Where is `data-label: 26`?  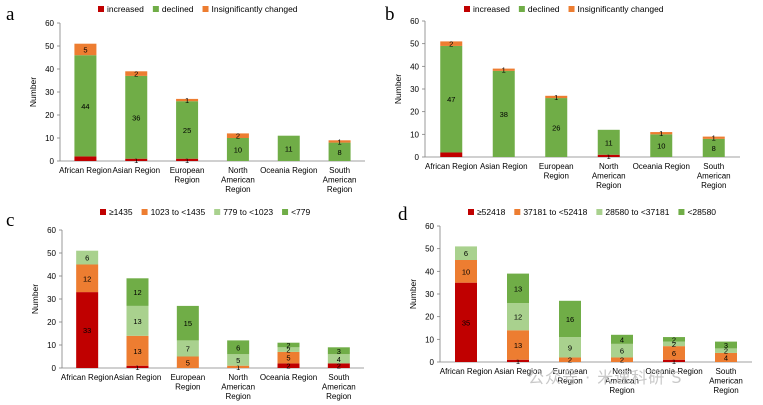
data-label: 26 is located at coordinates (556, 128).